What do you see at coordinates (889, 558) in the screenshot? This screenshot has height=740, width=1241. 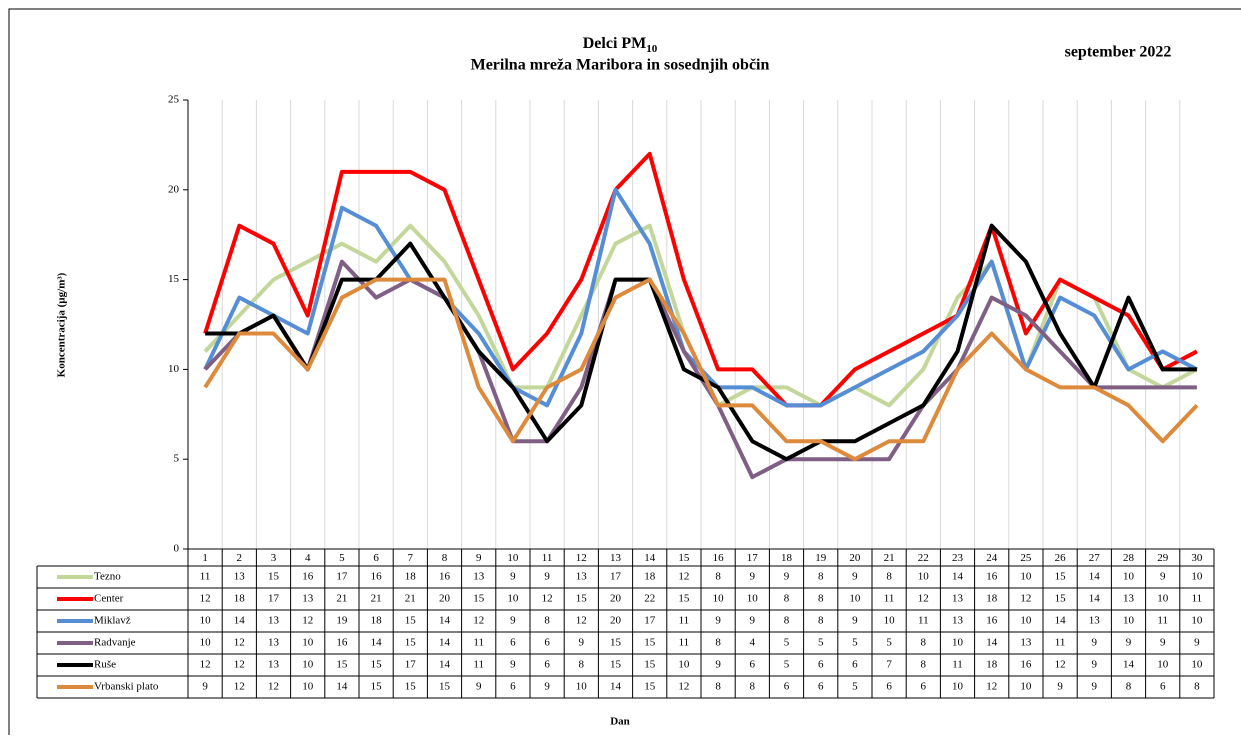 I see `x-tick-label: 21` at bounding box center [889, 558].